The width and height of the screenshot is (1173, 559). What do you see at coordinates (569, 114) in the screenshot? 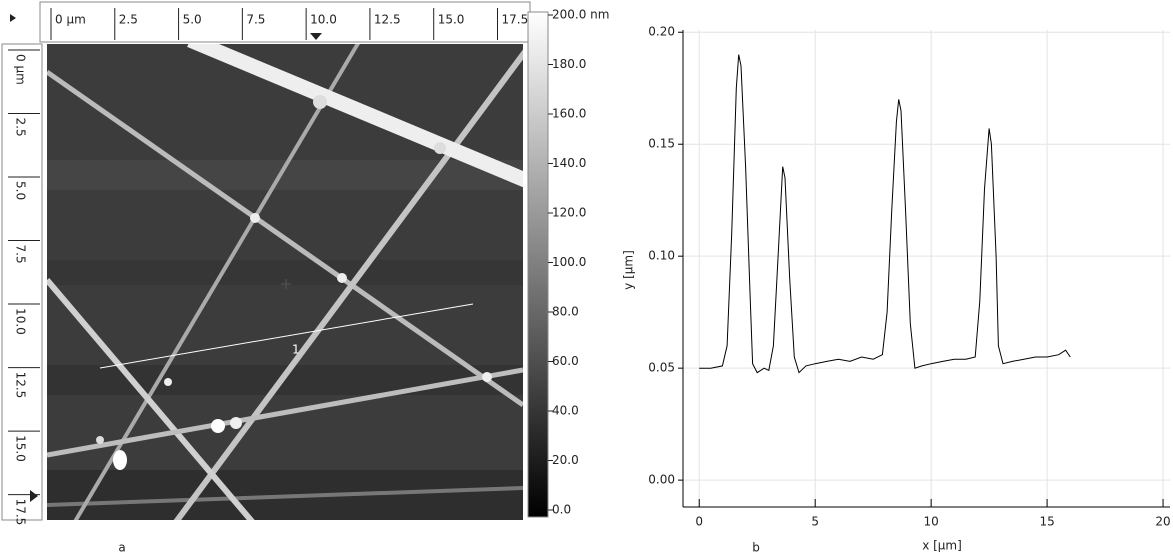
I see `colorbar-label: 160.0` at bounding box center [569, 114].